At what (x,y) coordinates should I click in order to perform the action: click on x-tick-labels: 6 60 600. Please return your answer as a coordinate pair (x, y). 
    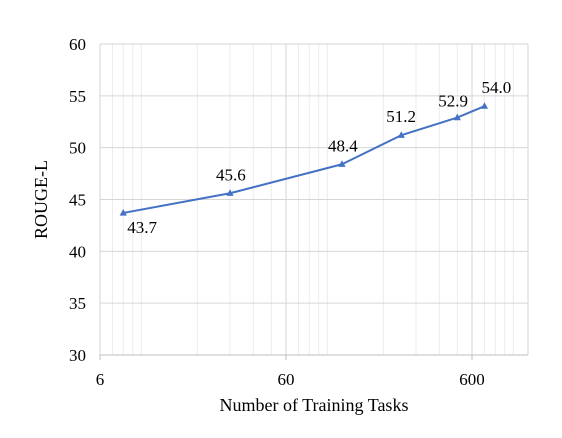
    Looking at the image, I should click on (290, 379).